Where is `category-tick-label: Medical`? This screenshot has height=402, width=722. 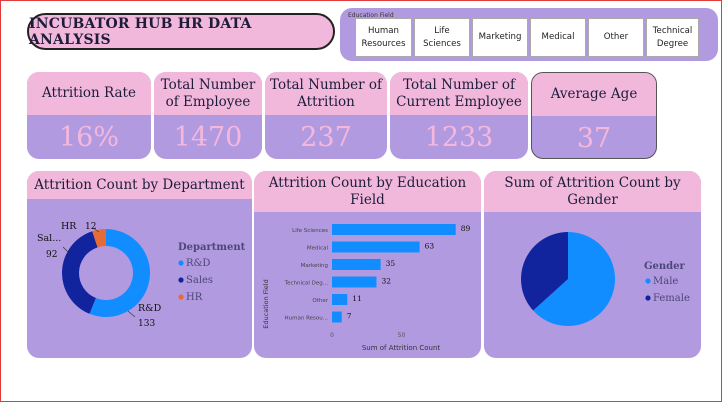 category-tick-label: Medical is located at coordinates (318, 249).